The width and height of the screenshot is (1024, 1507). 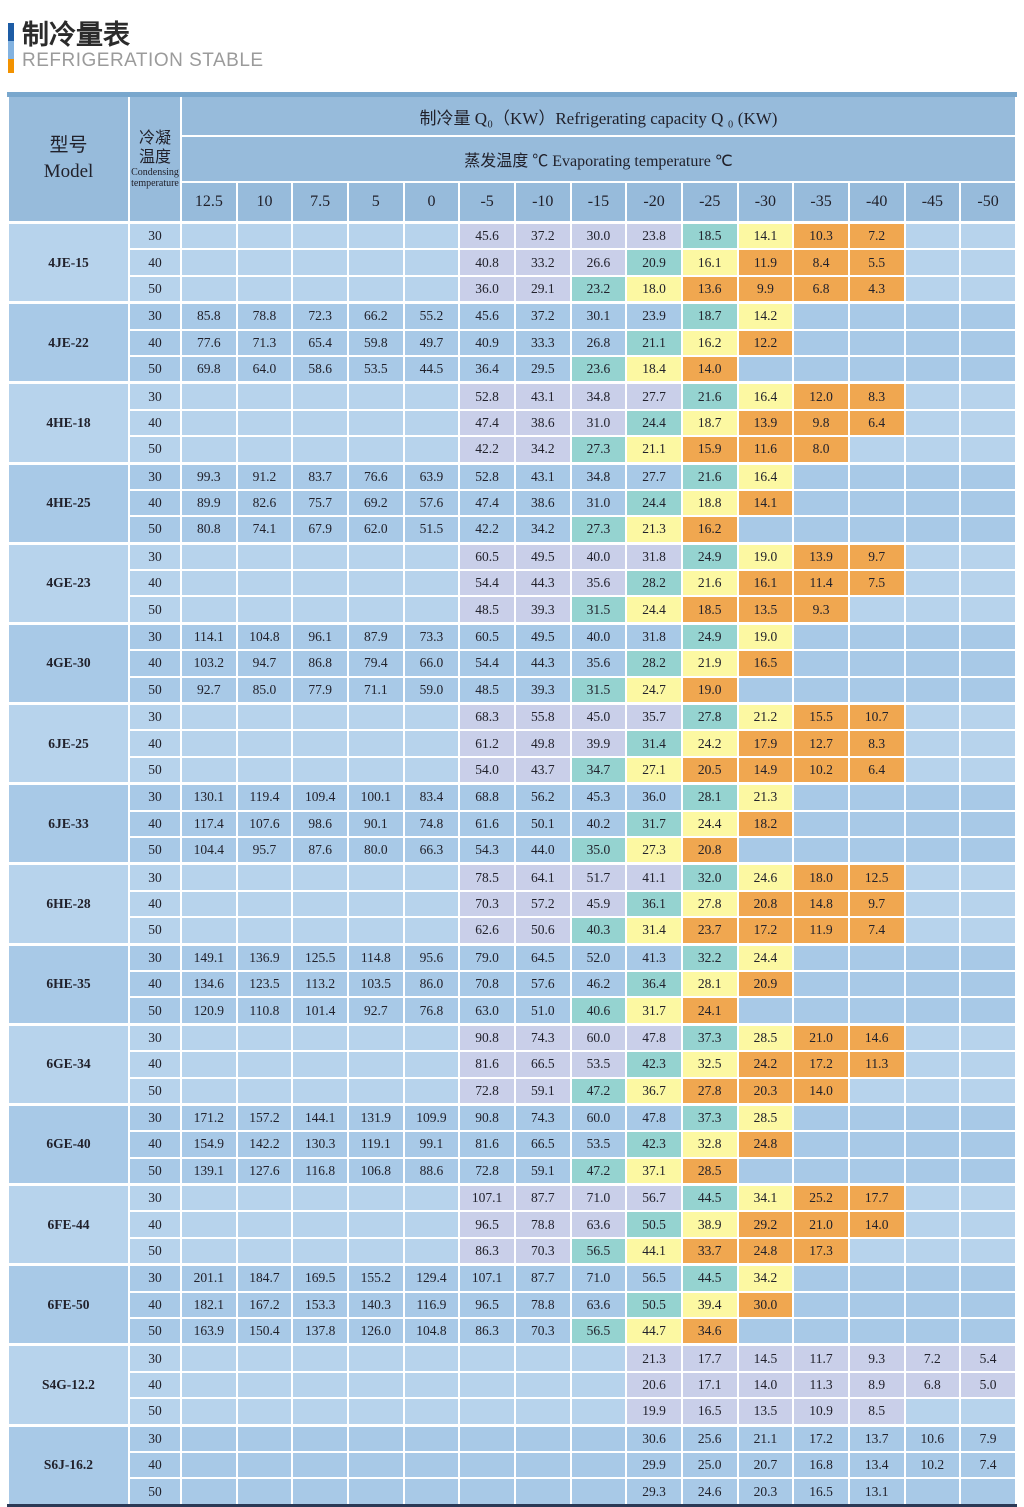 I want to click on capacity-cell: 14.5, so click(x=765, y=1358).